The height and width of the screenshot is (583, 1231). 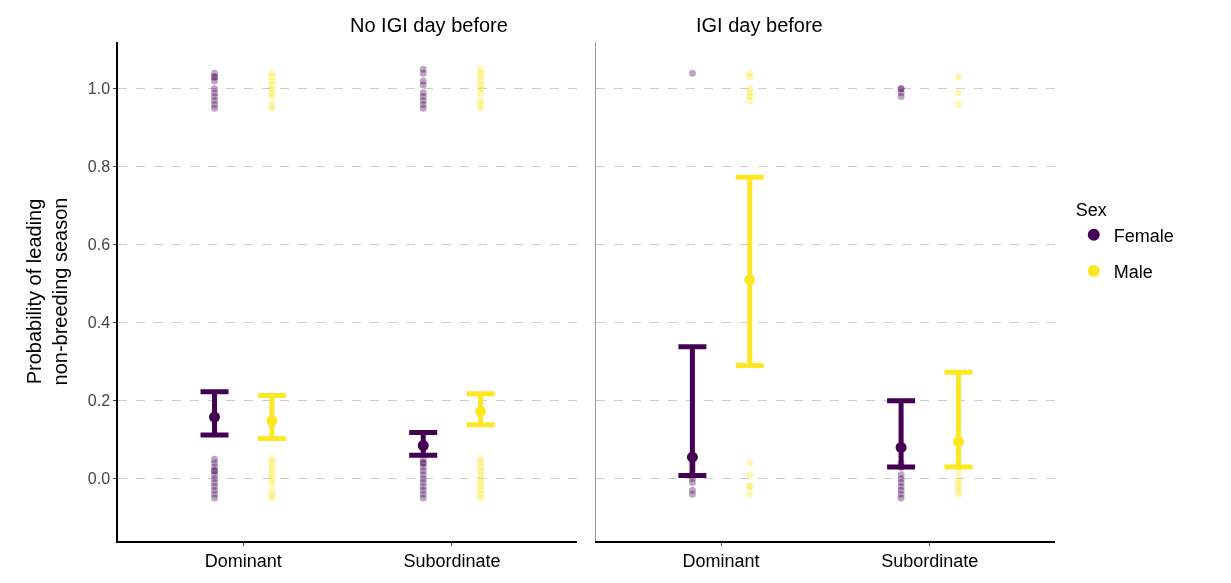 I want to click on chart-title: IGI day before, so click(x=759, y=25).